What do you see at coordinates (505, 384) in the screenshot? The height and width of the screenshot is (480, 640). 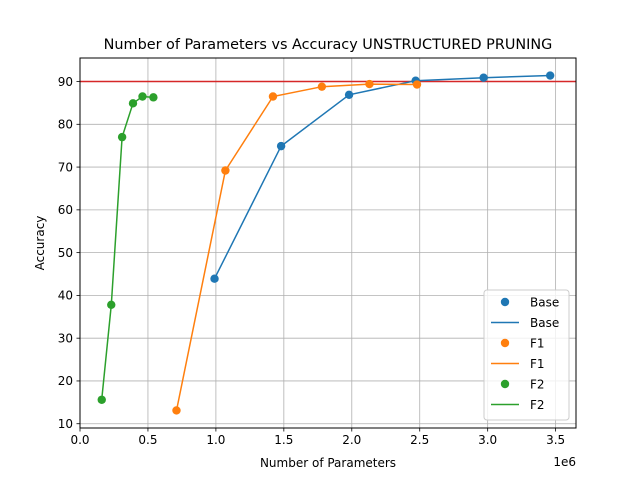 I see `legend-marker-f2` at bounding box center [505, 384].